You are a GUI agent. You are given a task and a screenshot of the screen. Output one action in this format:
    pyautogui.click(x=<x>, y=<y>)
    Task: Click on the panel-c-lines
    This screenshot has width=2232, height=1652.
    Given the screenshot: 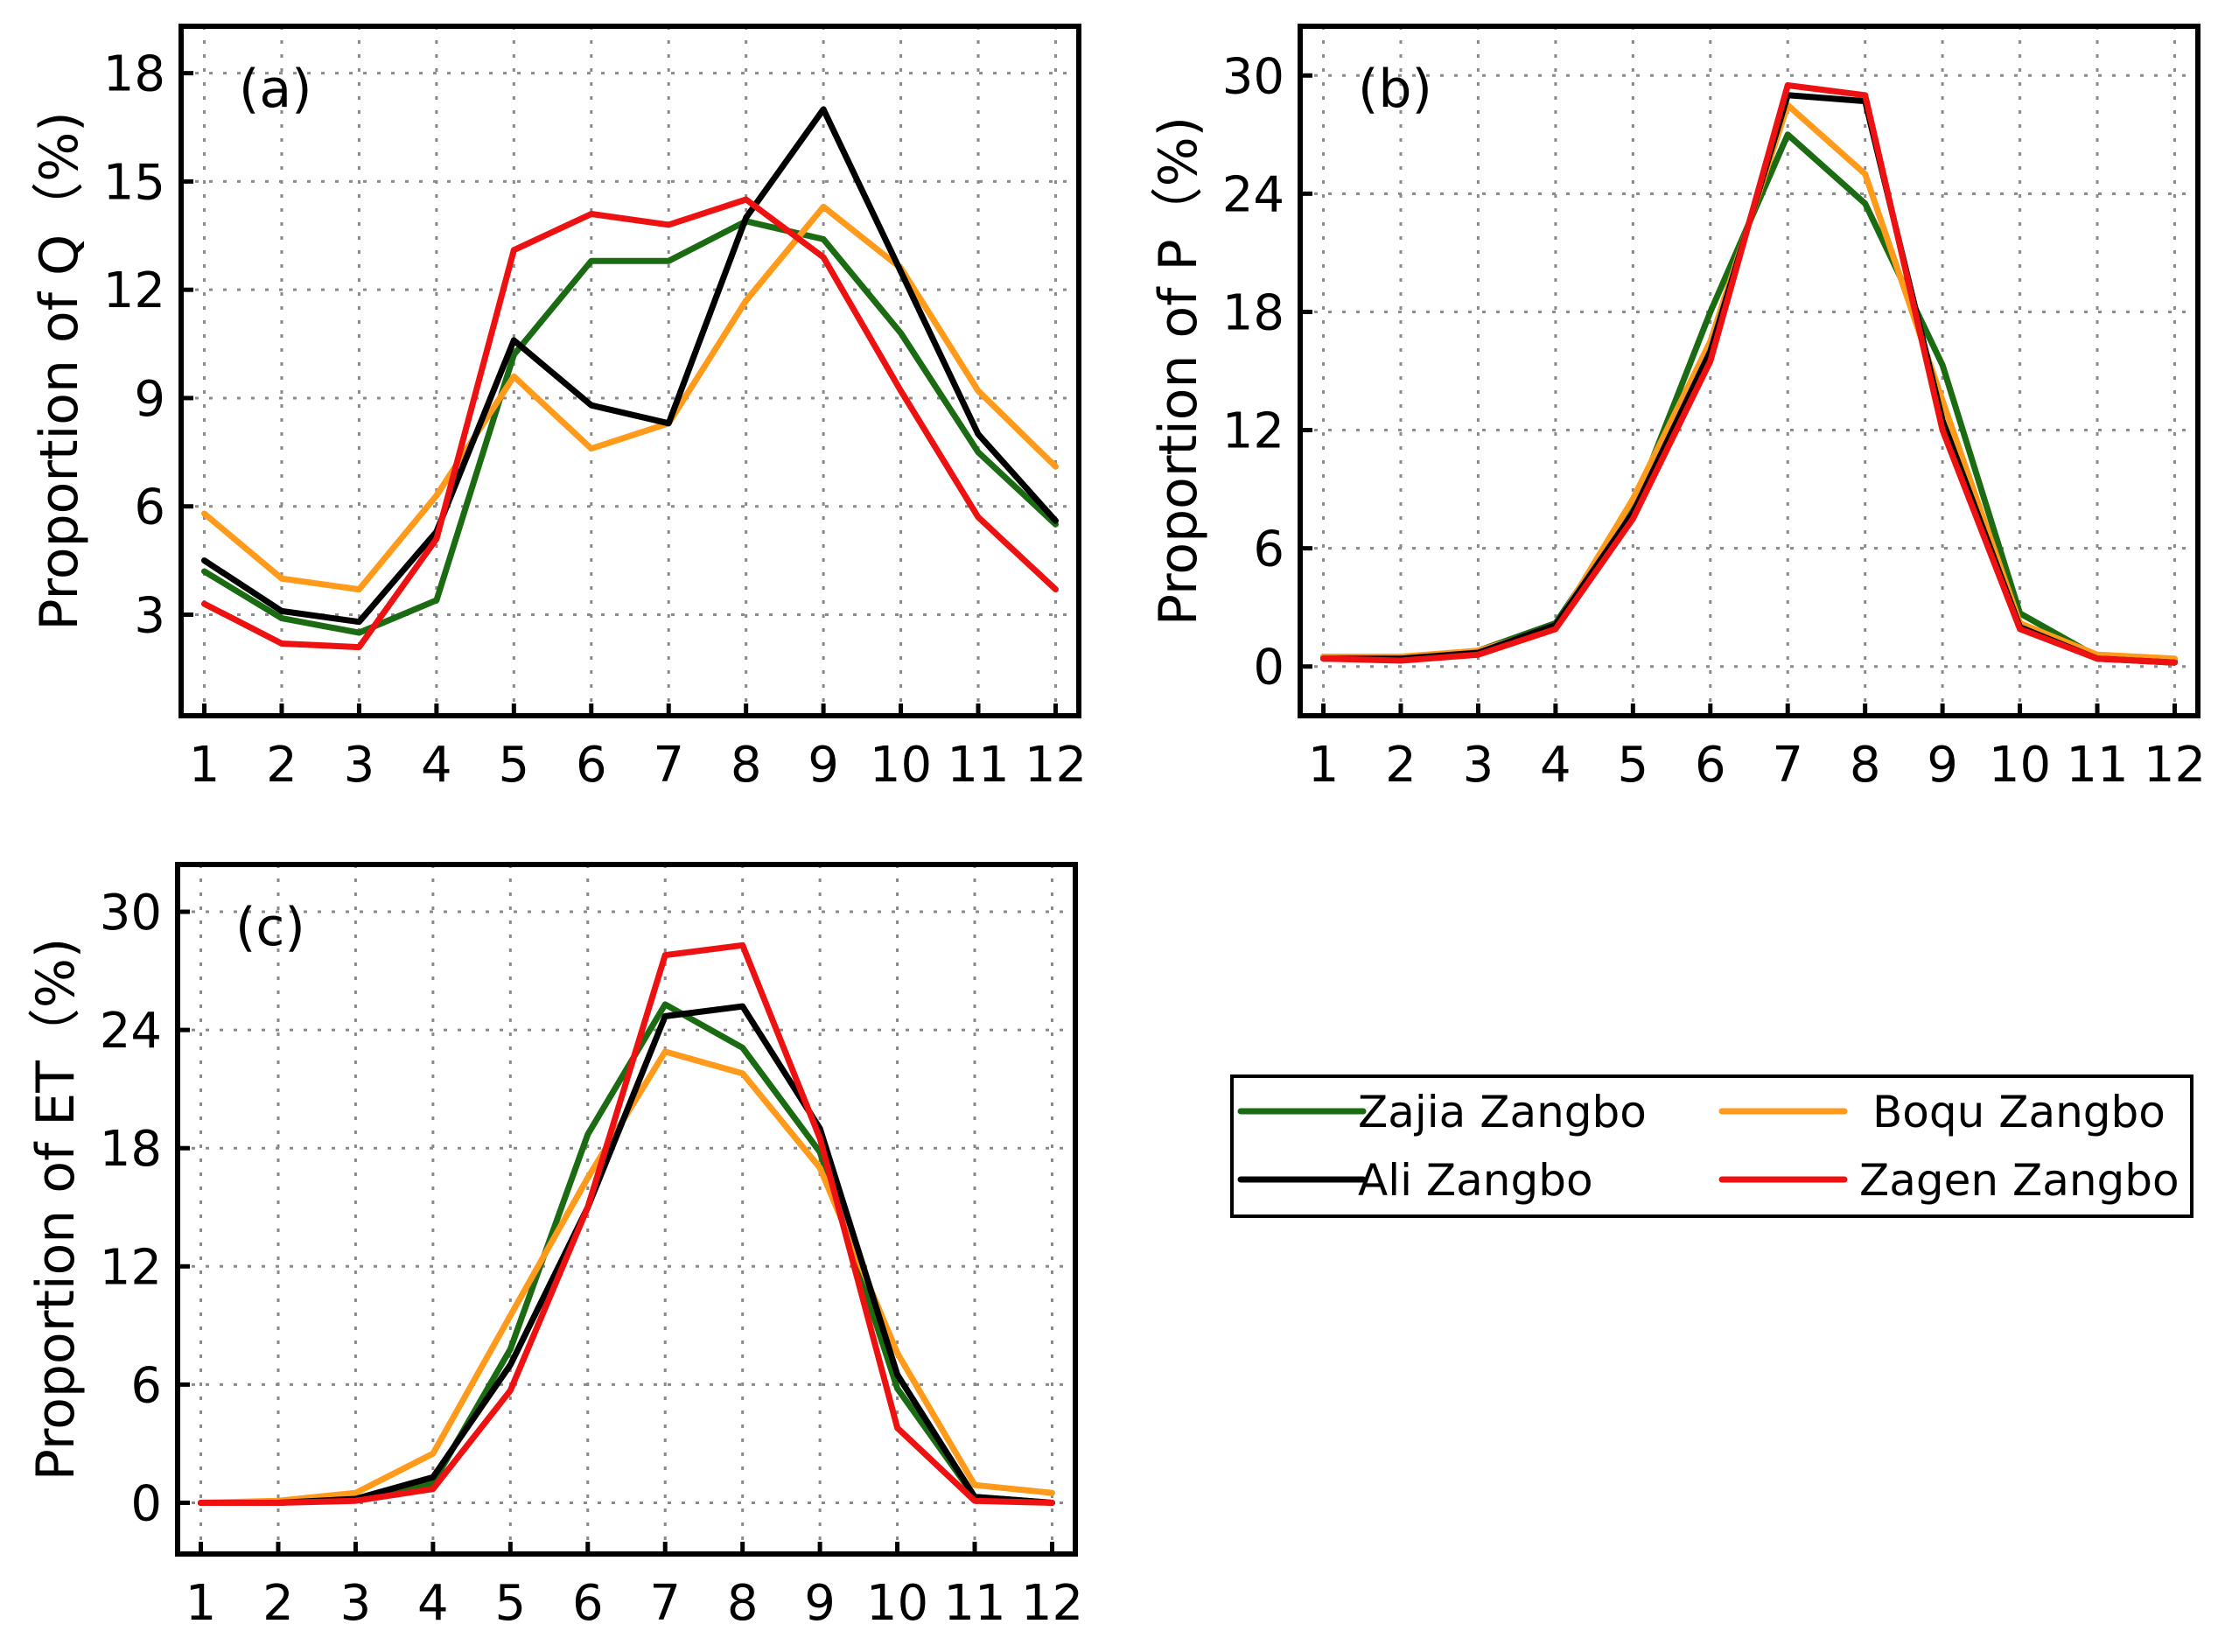 What is the action you would take?
    pyautogui.click(x=626, y=1224)
    